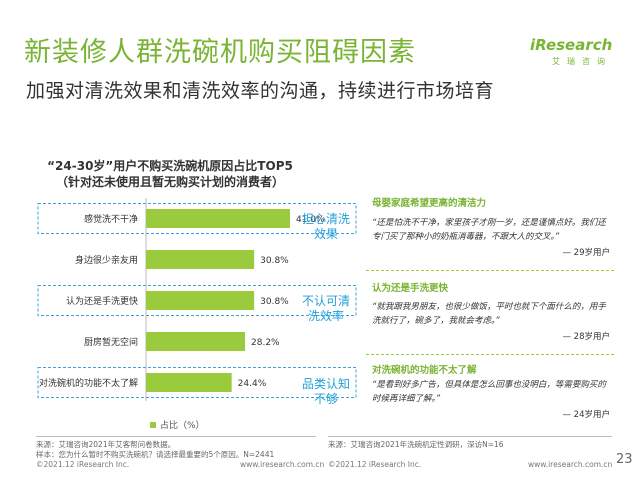 The width and height of the screenshot is (640, 480). What do you see at coordinates (582, 61) in the screenshot?
I see `logo-subtext: 艾瑞咨询` at bounding box center [582, 61].